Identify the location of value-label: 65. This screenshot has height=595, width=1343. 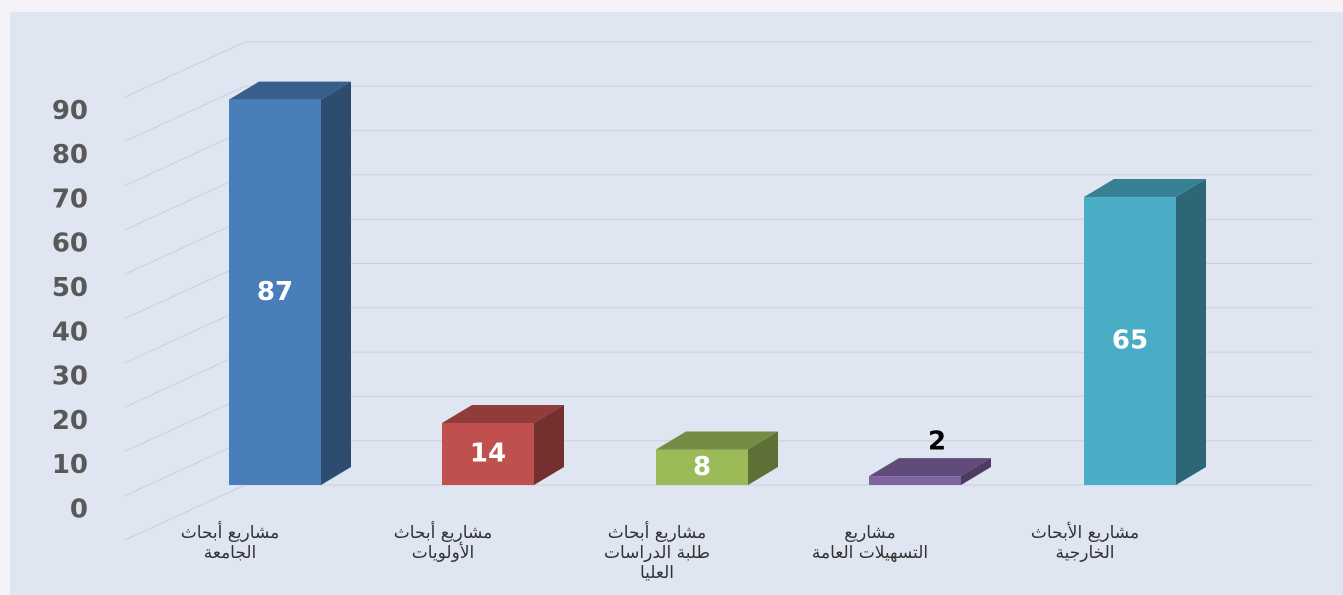
(1130, 341).